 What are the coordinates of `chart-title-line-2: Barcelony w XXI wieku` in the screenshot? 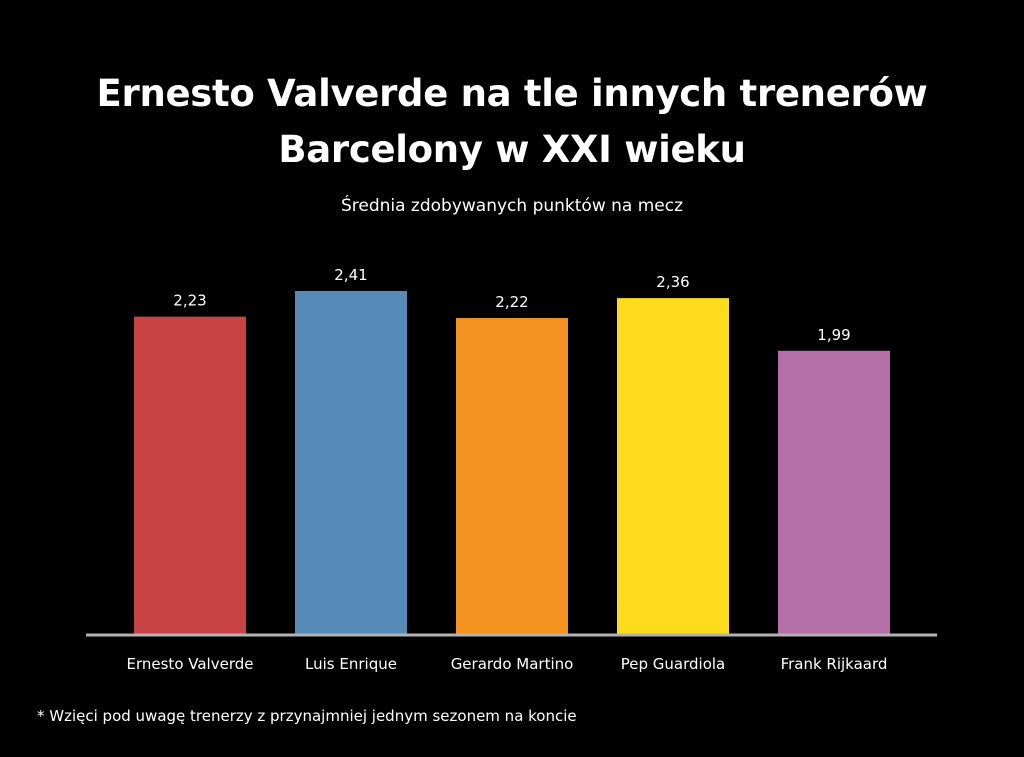 It's located at (512, 149).